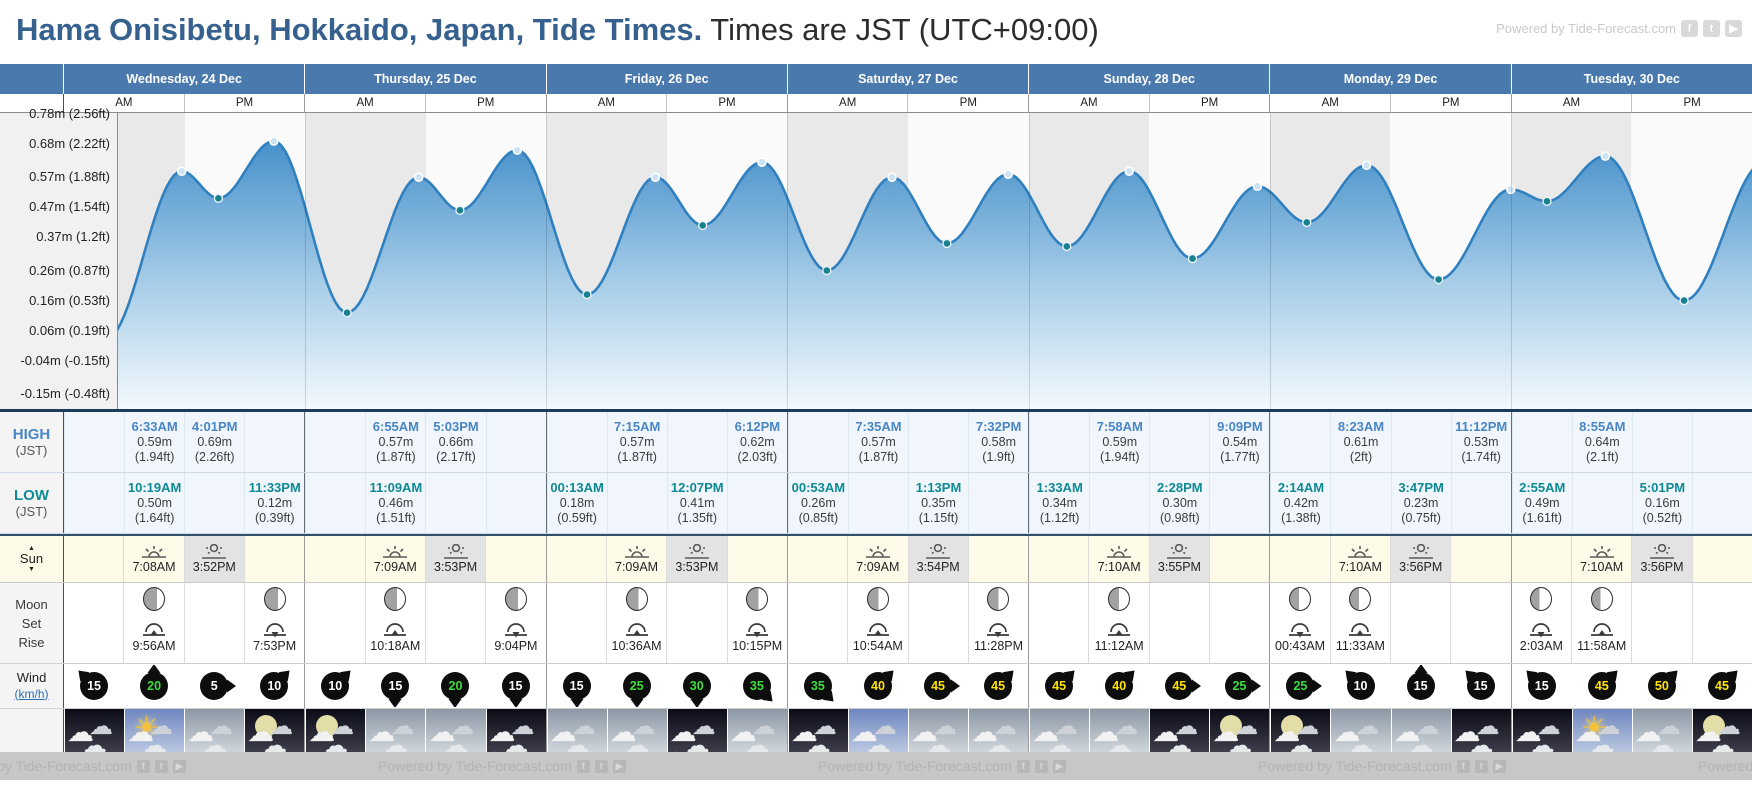 This screenshot has width=1752, height=787. What do you see at coordinates (937, 559) in the screenshot?
I see `sun-cell: 3:54PM` at bounding box center [937, 559].